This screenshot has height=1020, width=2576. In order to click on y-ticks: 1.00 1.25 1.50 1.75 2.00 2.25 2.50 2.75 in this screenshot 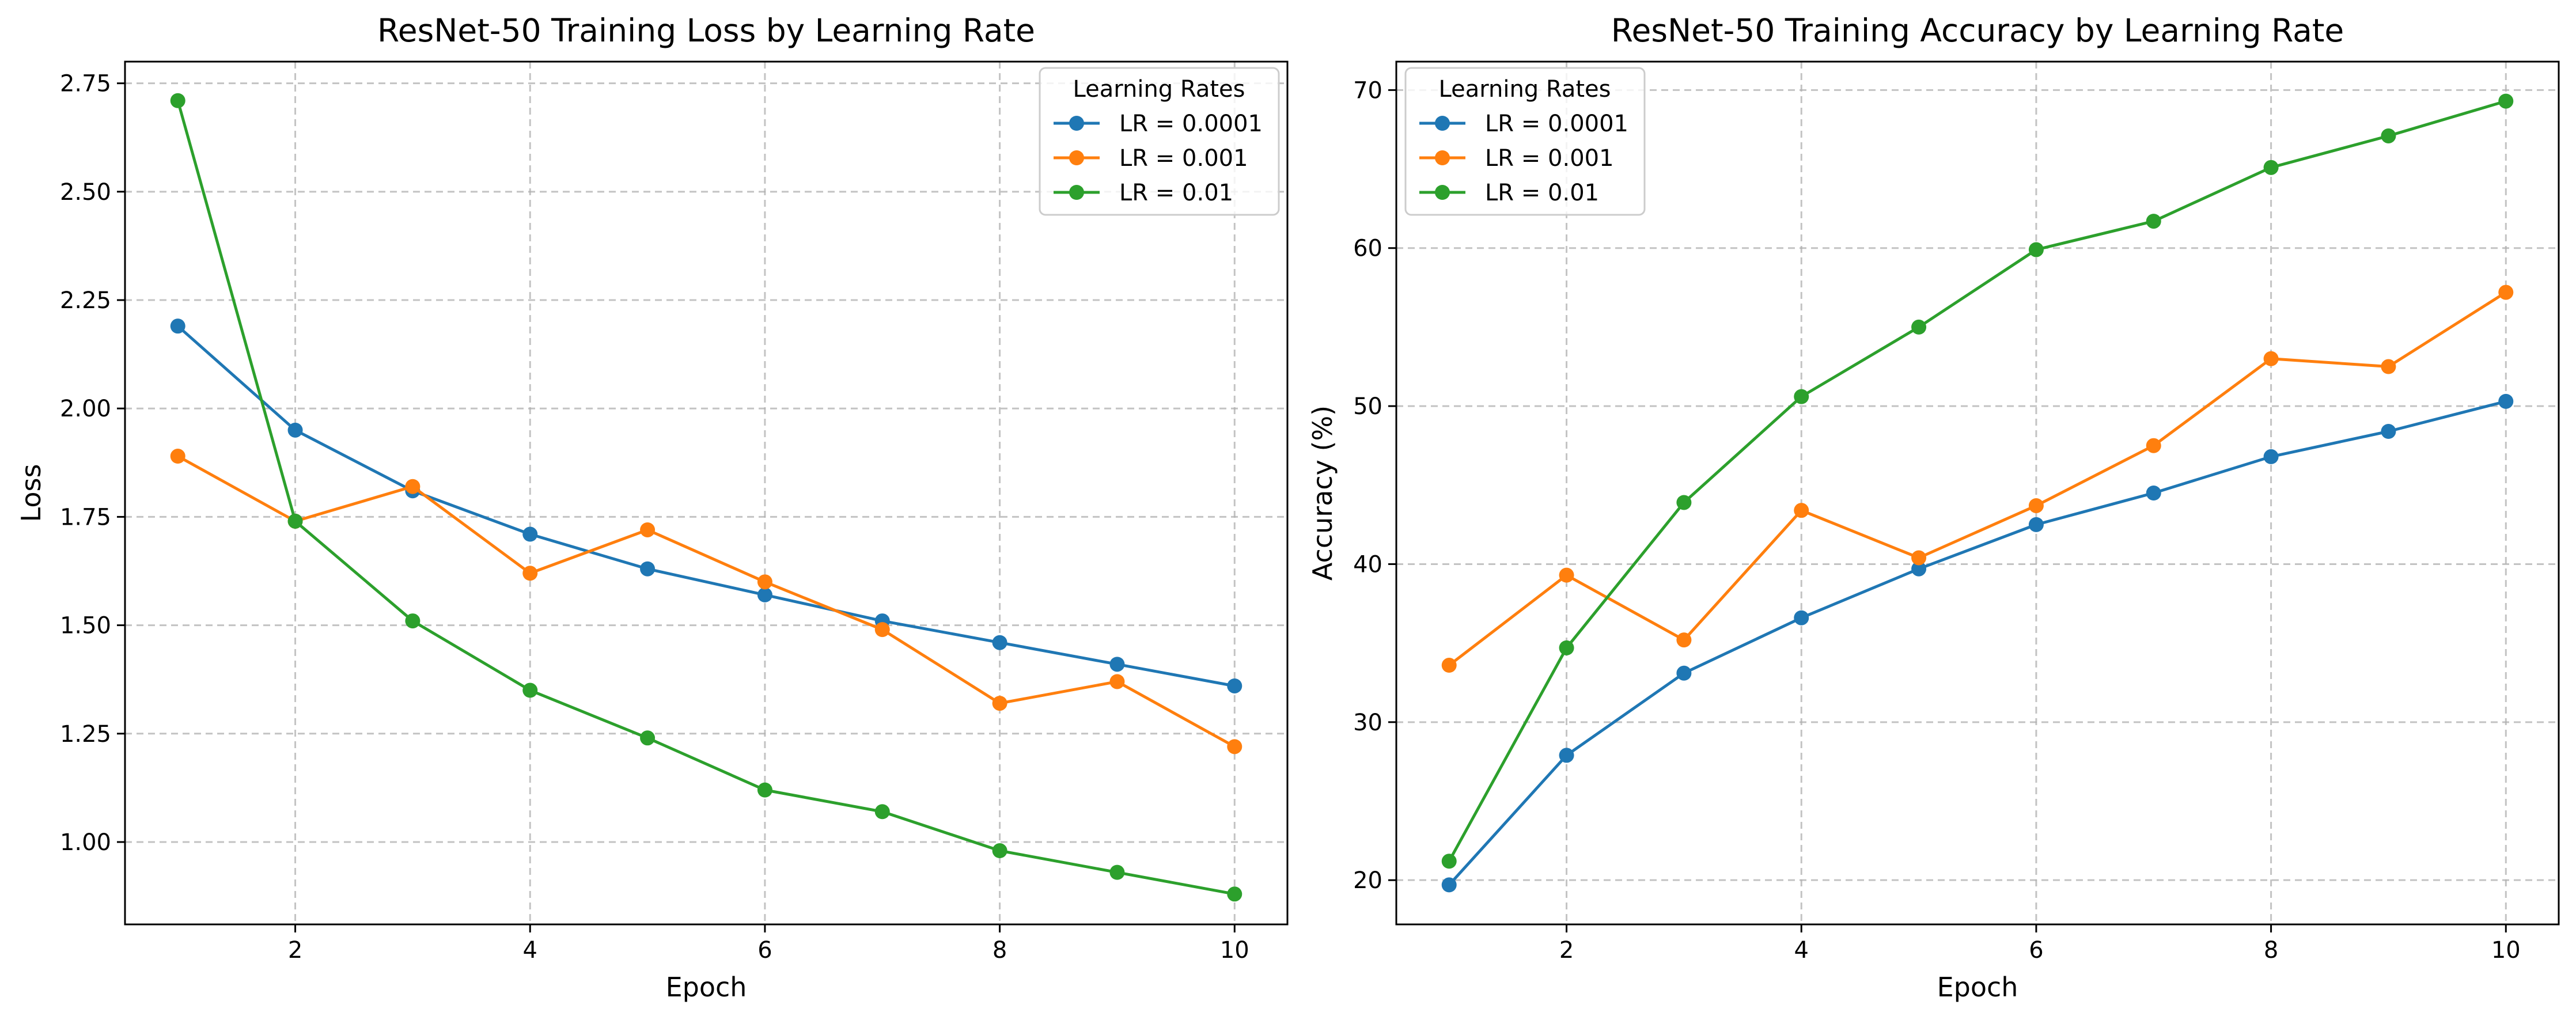, I will do `click(92, 463)`.